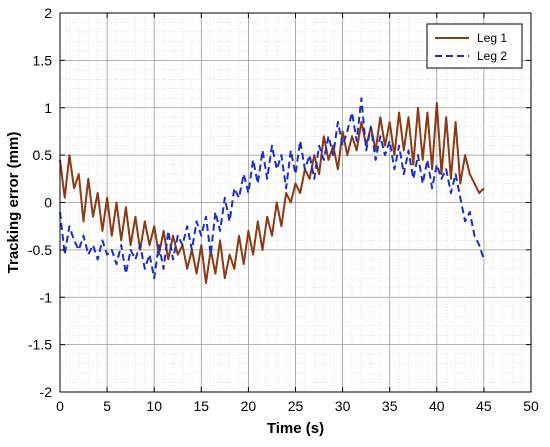 The image size is (550, 447). Describe the element at coordinates (46, 392) in the screenshot. I see `y-tick-label: -2` at that location.